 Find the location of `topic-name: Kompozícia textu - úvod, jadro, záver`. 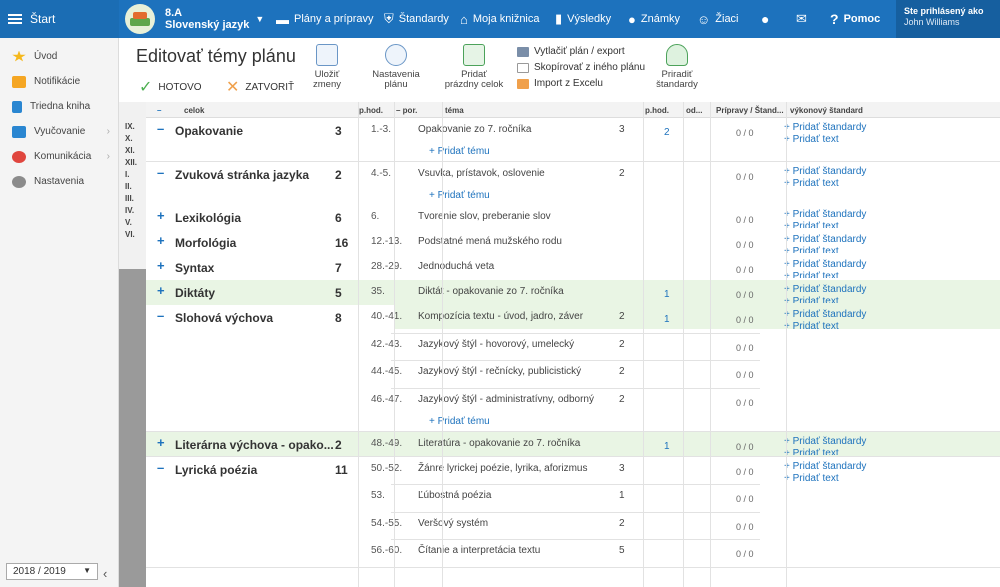

topic-name: Kompozícia textu - úvod, jadro, záver is located at coordinates (501, 316).